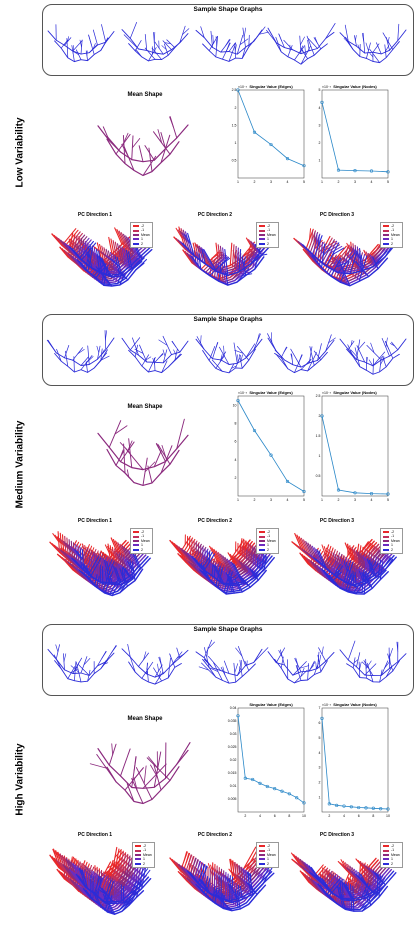 The image size is (415, 937). I want to click on row-label: Low Variability, so click(20, 152).